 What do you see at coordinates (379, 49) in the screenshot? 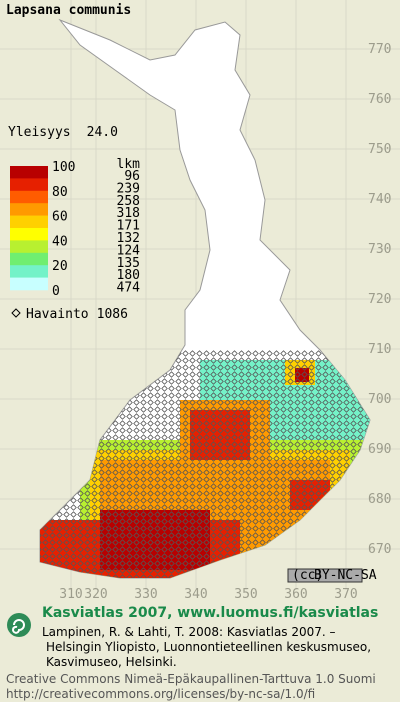
I see `y-label: 770` at bounding box center [379, 49].